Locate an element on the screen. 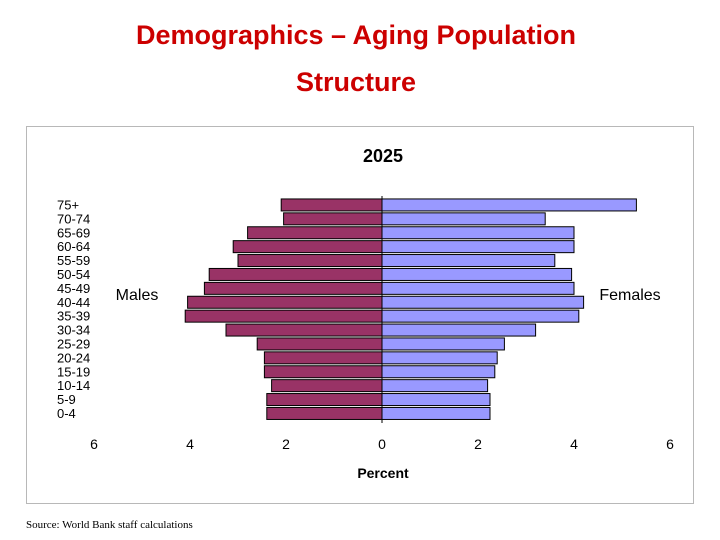  age-group-label: 70-74 is located at coordinates (73, 218).